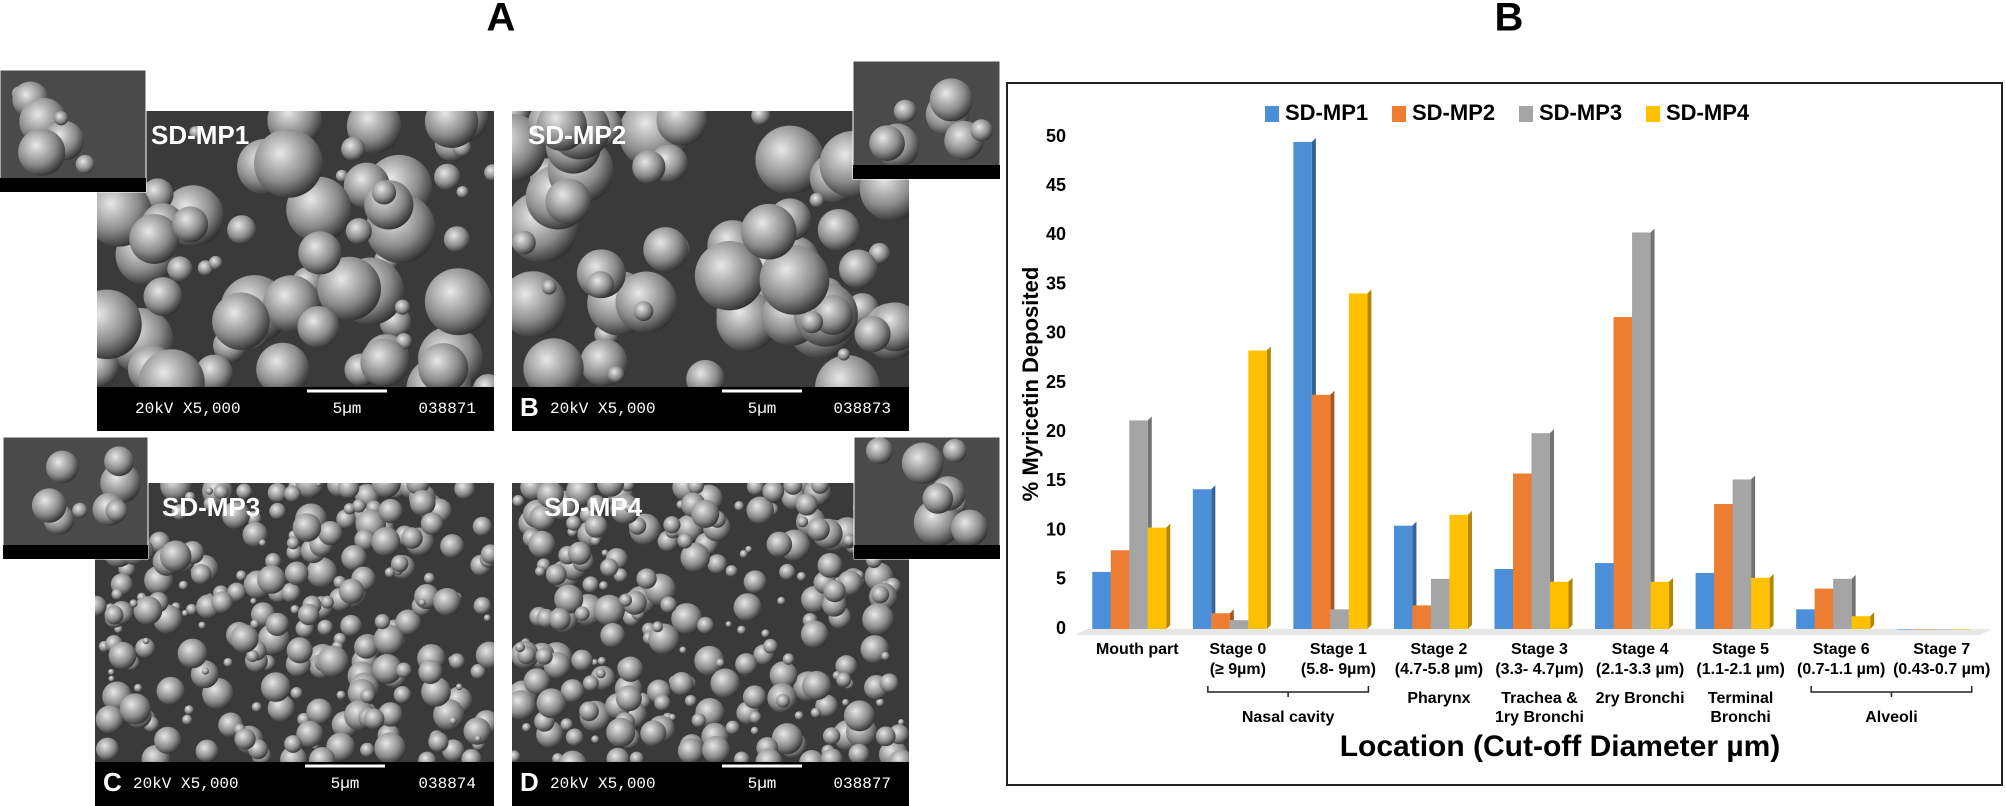  Describe the element at coordinates (1030, 384) in the screenshot. I see `y-axis-title: % Myricetin Deposited` at that location.